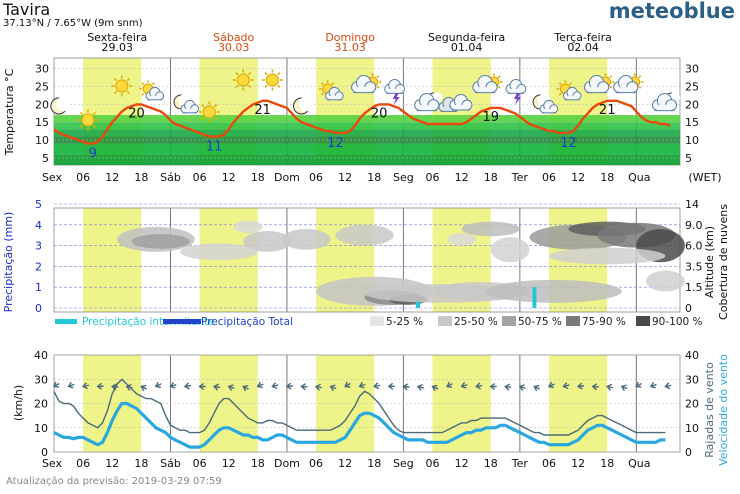  I want to click on wind-gust-line, so click(359, 407).